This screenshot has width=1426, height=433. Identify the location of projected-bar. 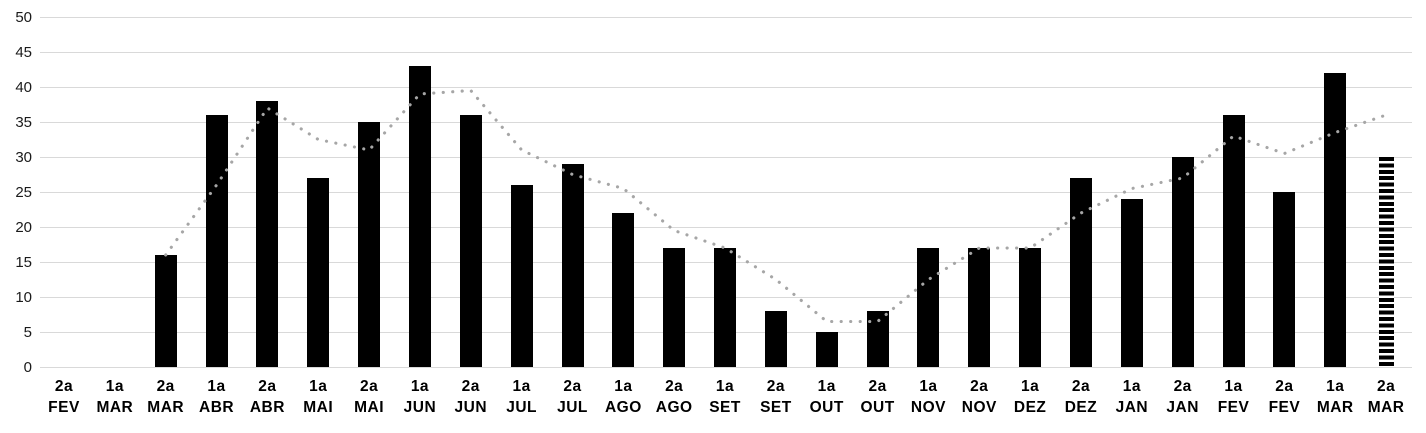
(1386, 262).